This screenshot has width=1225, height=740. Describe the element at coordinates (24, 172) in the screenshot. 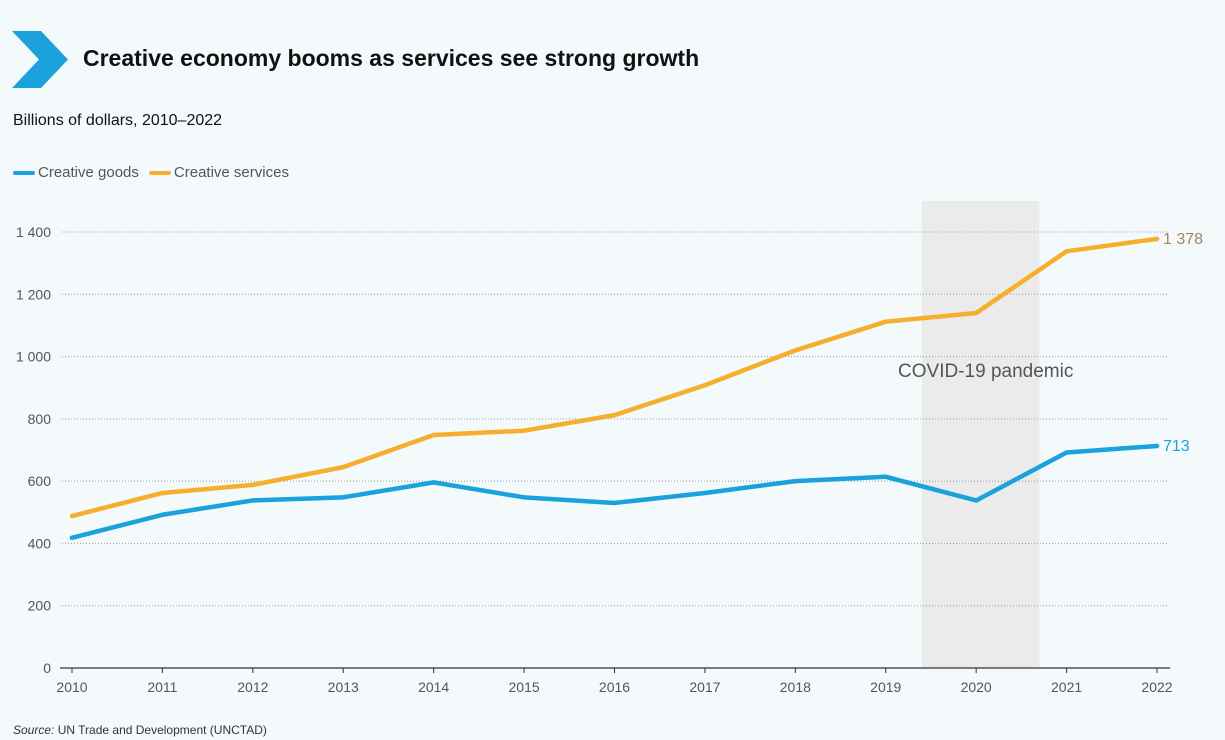

I see `legend-swatch-goods` at that location.